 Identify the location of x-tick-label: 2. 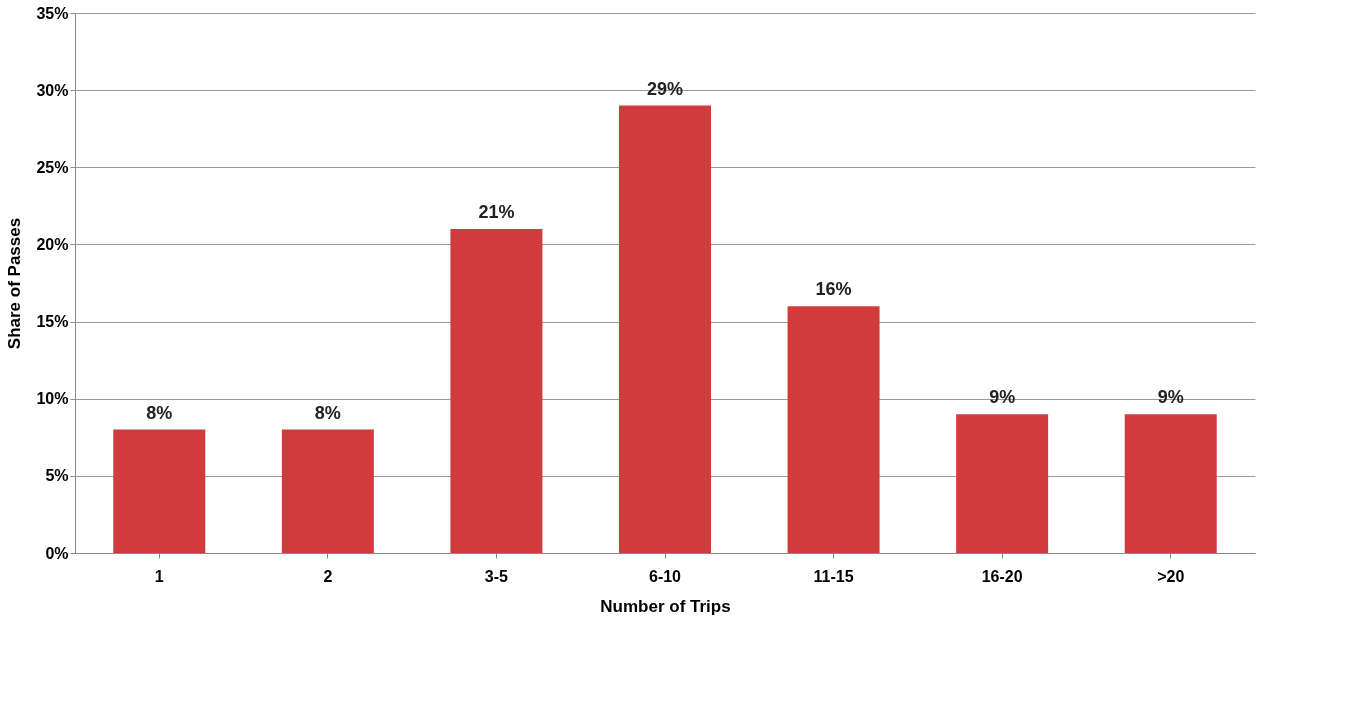
(328, 576).